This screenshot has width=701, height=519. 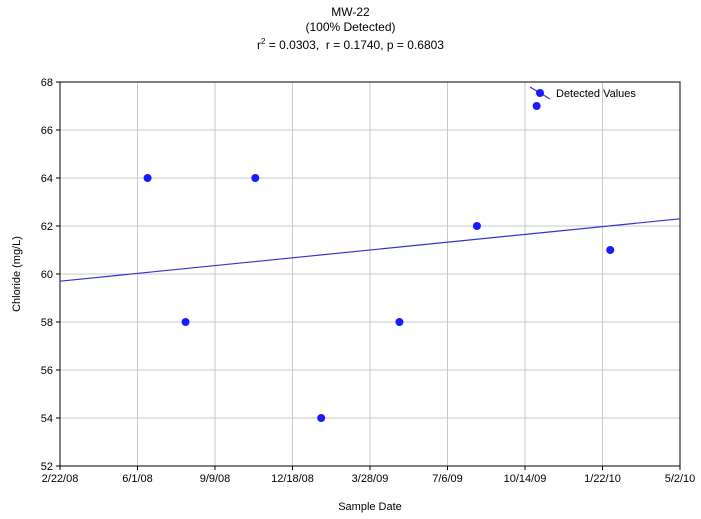 What do you see at coordinates (370, 479) in the screenshot?
I see `x-tick-label: 3/28/09` at bounding box center [370, 479].